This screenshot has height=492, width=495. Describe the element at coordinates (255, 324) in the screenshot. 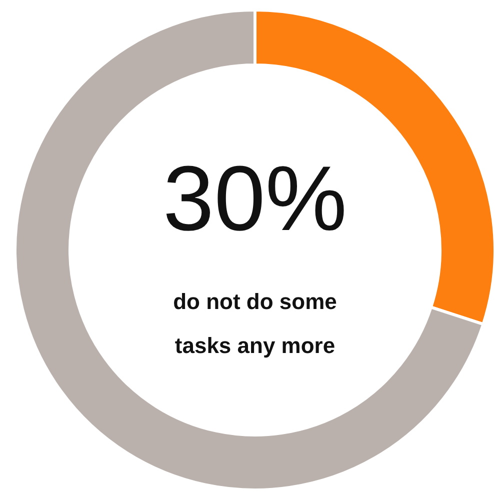

I see `text: do not do some tasks any more` at that location.